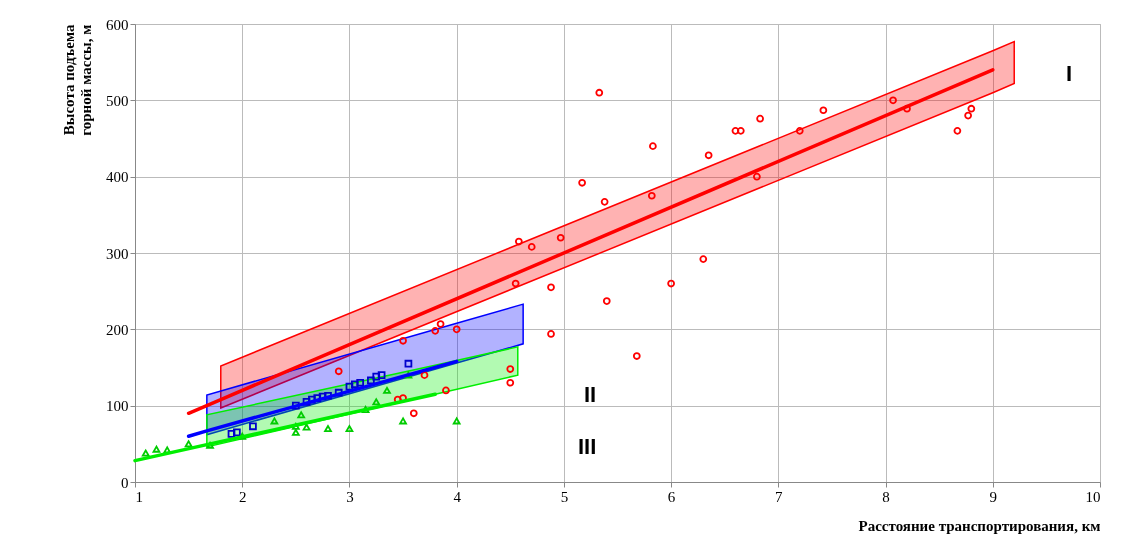 The image size is (1137, 553). Describe the element at coordinates (139, 496) in the screenshot. I see `x-tick-label: 1` at that location.